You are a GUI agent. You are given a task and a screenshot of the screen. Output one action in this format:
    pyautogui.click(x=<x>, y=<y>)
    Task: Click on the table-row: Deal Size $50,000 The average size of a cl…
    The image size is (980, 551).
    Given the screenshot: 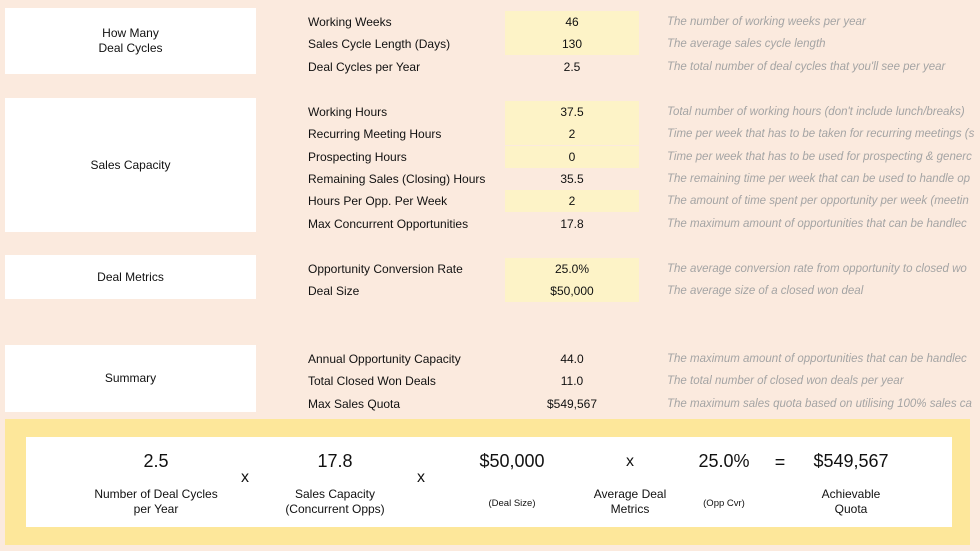 What is the action you would take?
    pyautogui.click(x=490, y=291)
    